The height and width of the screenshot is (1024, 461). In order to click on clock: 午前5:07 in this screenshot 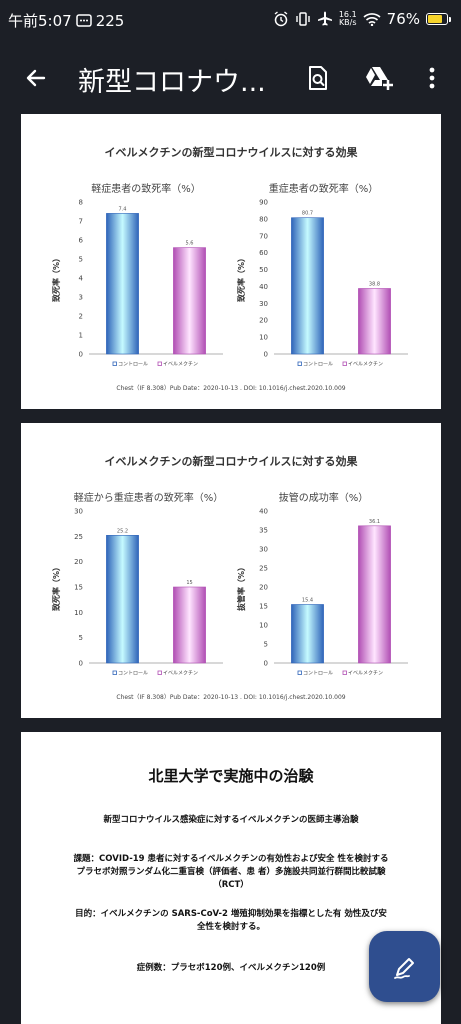, I will do `click(40, 21)`.